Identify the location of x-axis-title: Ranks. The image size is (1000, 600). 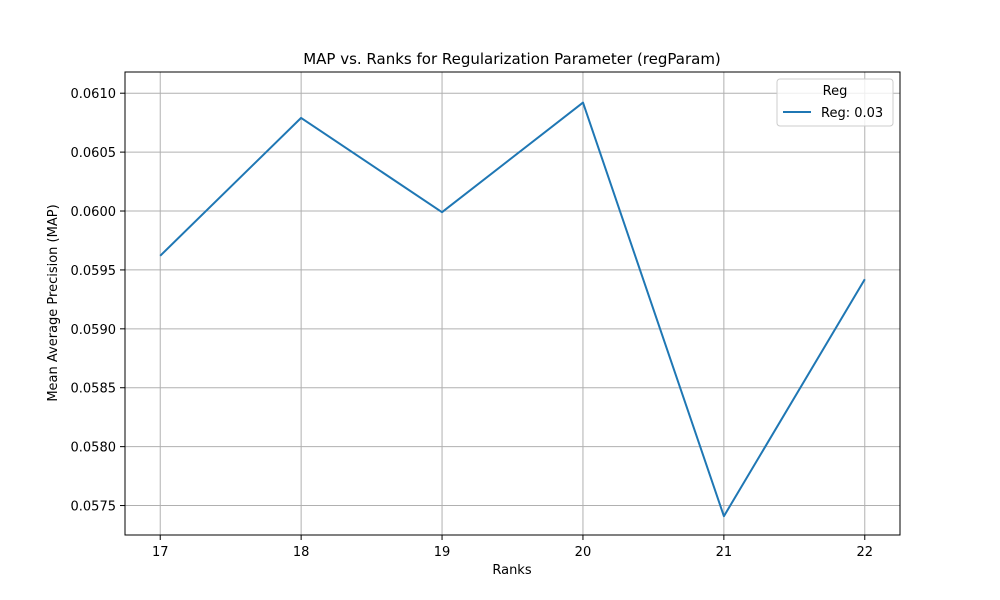
(511, 570).